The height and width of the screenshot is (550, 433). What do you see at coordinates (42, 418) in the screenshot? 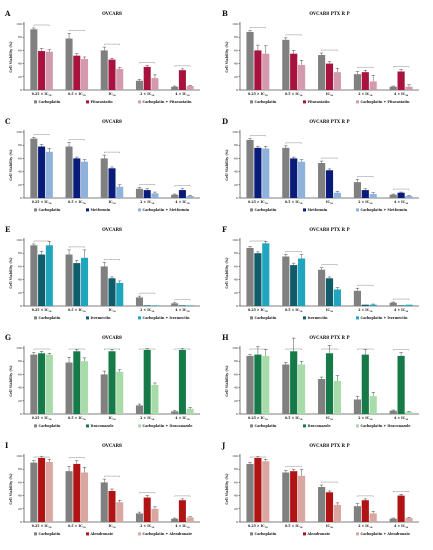
I see `category-label: 0.25 × IC50` at bounding box center [42, 418].